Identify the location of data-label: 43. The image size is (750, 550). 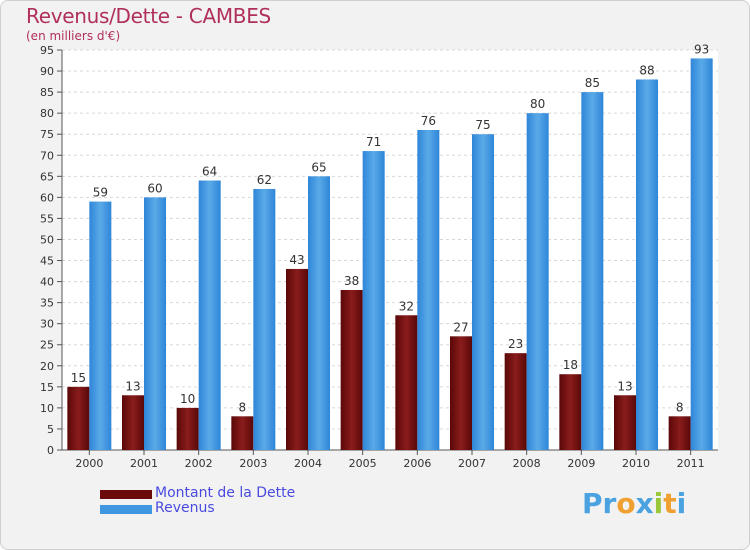
(296, 260).